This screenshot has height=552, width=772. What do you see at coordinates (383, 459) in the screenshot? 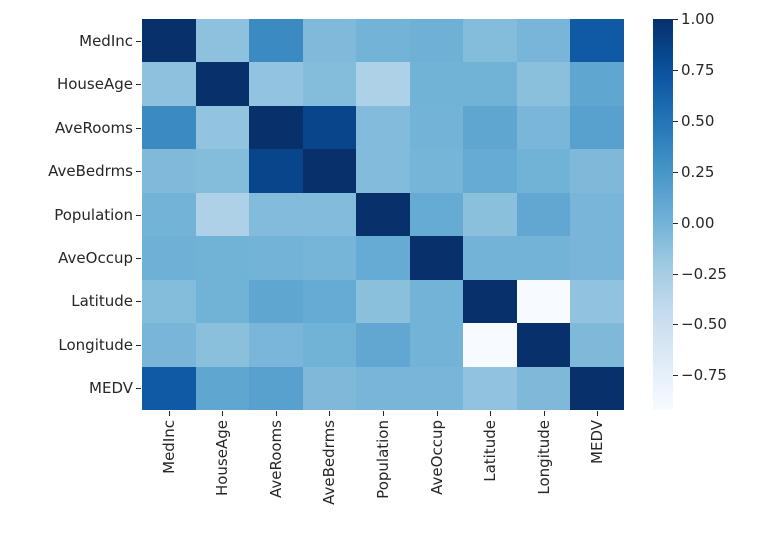
I see `x-tick-label: Population` at bounding box center [383, 459].